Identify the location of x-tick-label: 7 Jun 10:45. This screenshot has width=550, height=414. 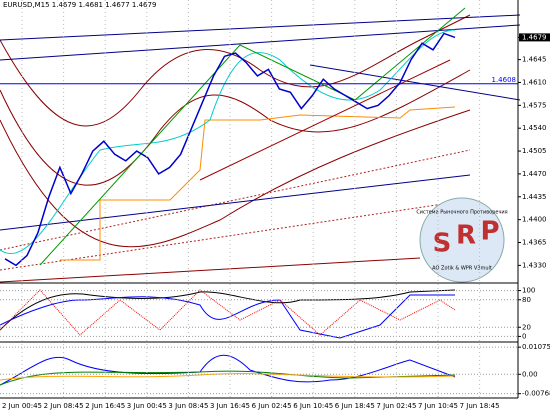
(438, 406).